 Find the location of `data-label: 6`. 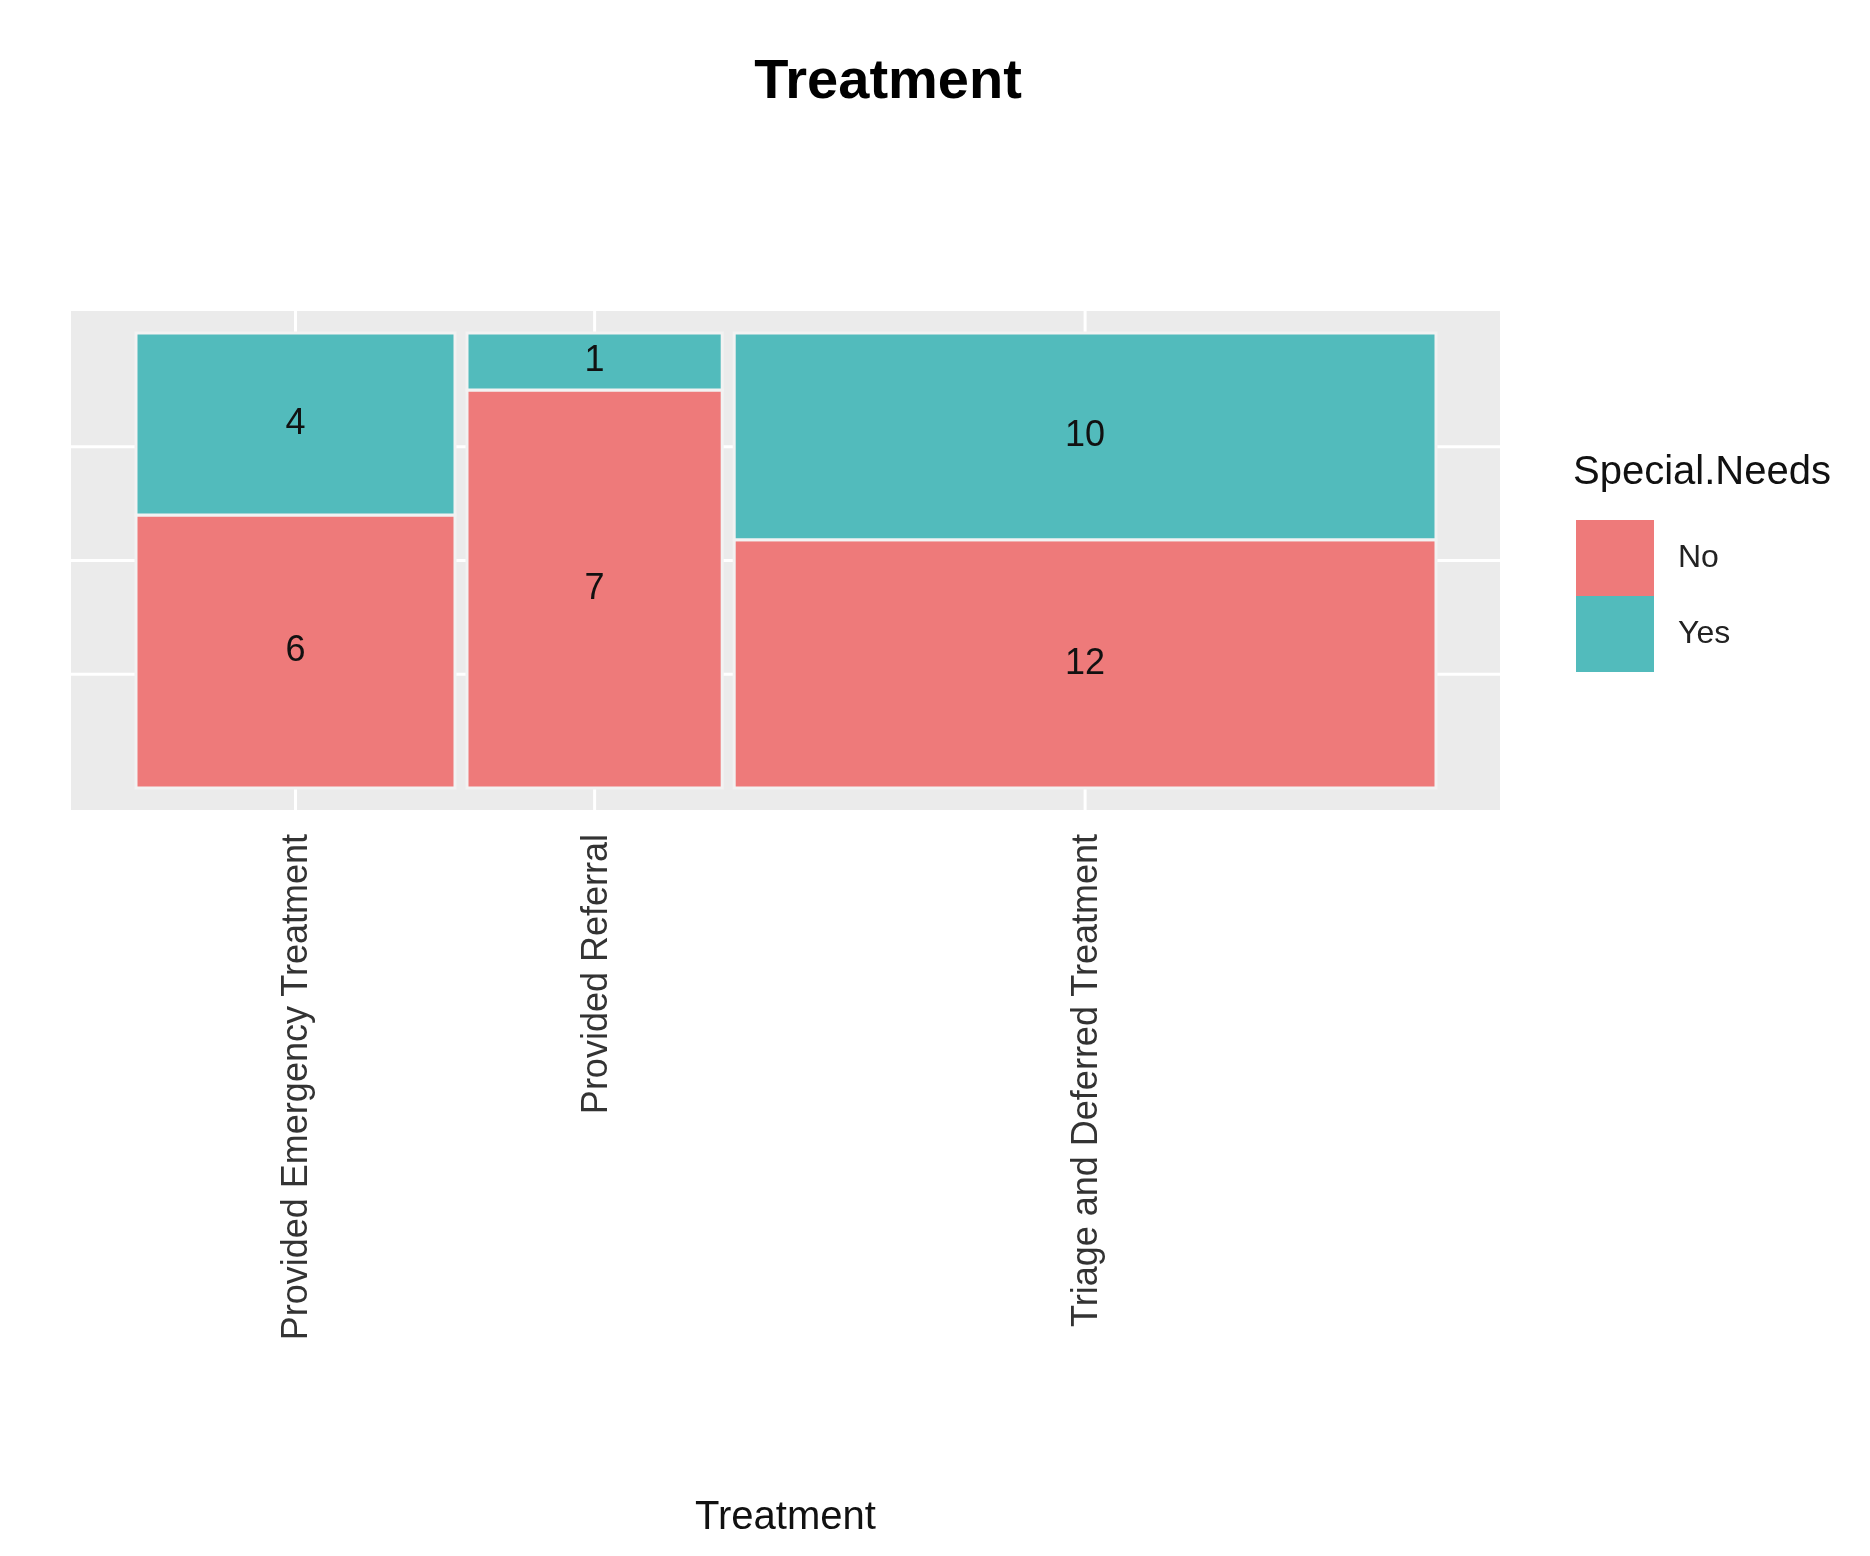

data-label: 6 is located at coordinates (295, 649).